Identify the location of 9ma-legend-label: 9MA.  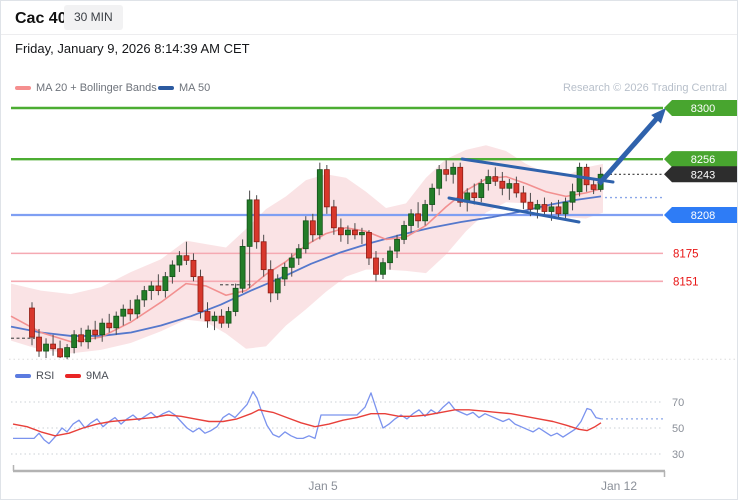
(97, 376).